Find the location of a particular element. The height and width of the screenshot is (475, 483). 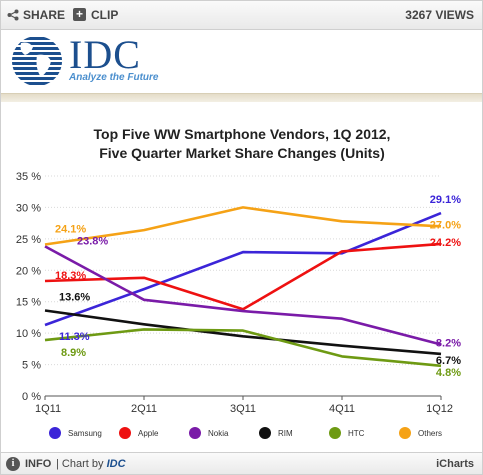

plus-icon: + is located at coordinates (79, 14).